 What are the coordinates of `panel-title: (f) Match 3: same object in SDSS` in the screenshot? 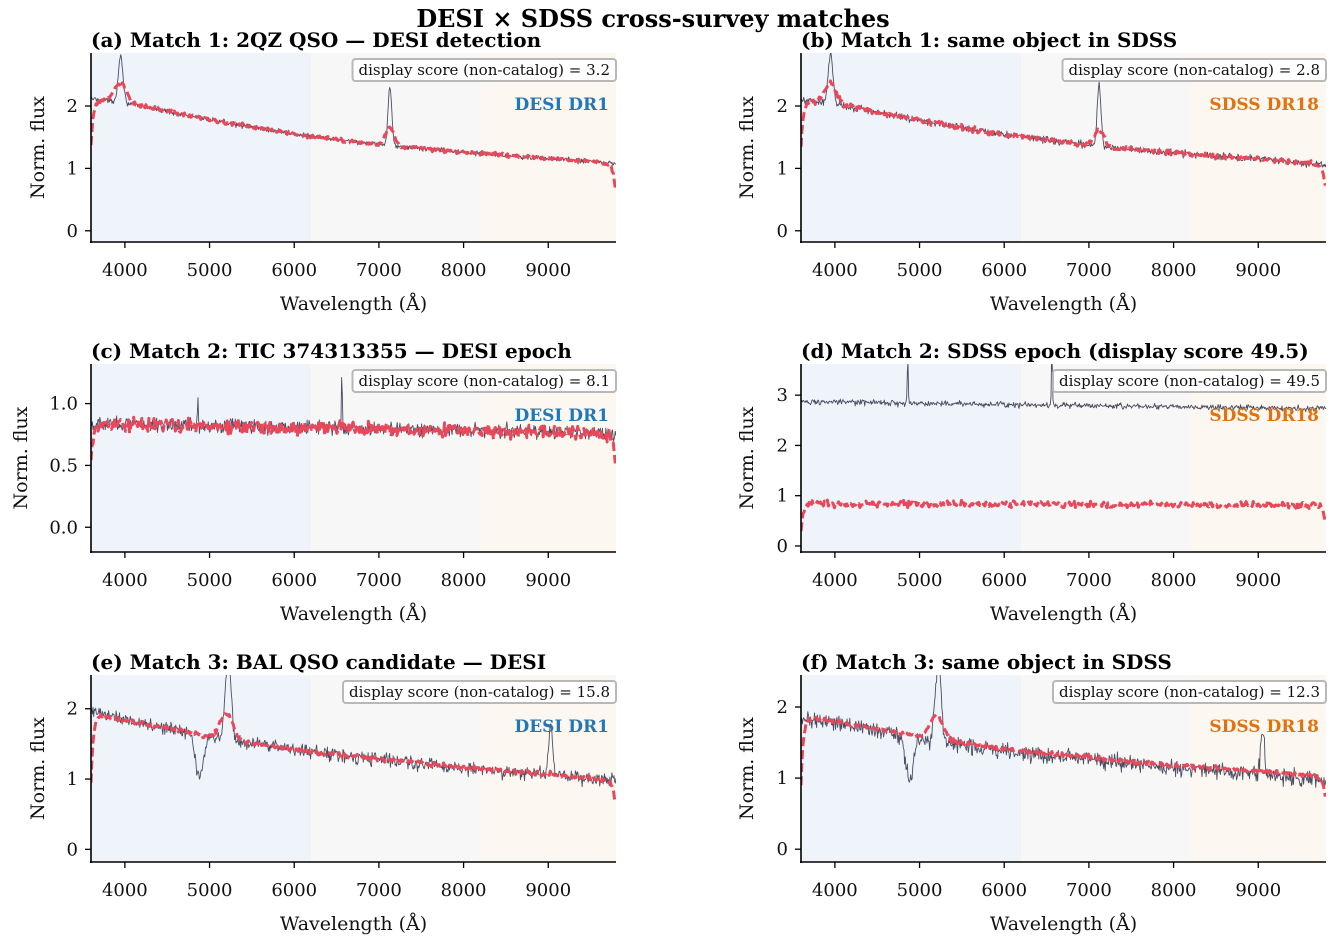 It's located at (986, 662).